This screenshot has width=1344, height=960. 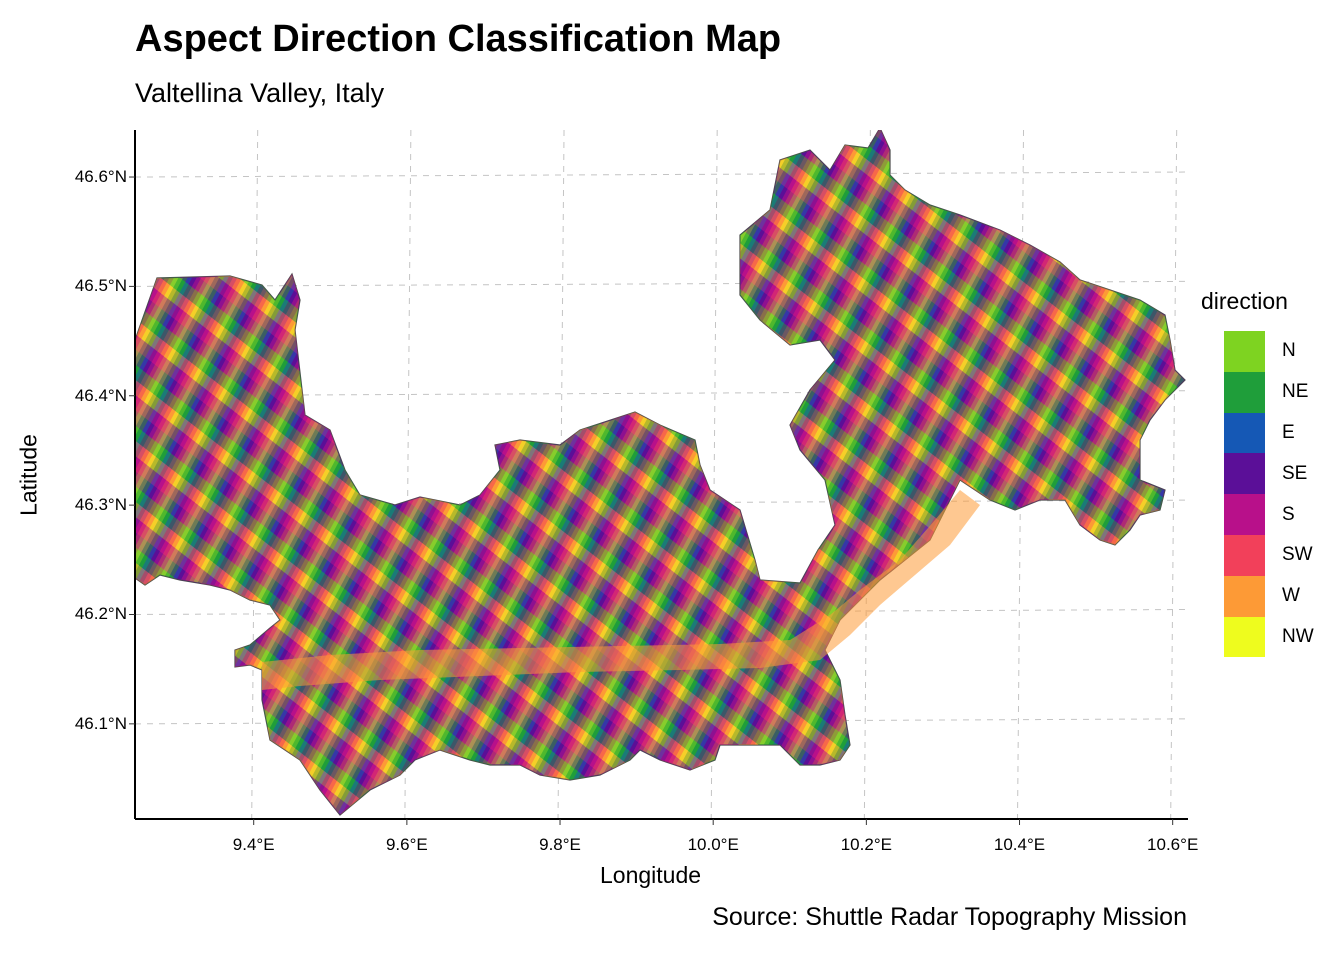 I want to click on legend-item-s: S, so click(x=1269, y=514).